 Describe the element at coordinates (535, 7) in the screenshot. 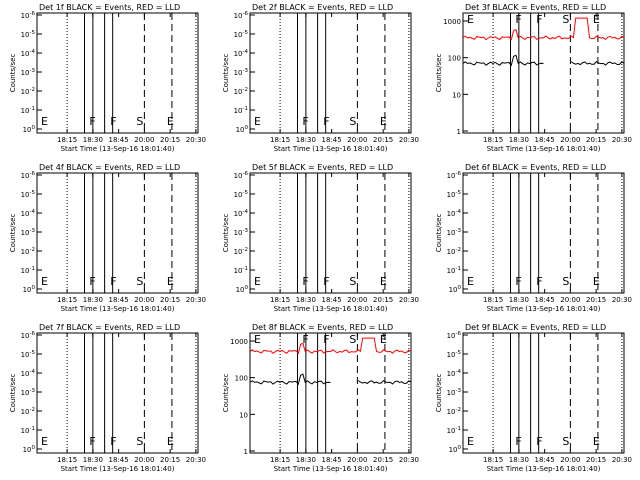

I see `panel-title: Det 3f BLACK = Events, RED = LLD` at that location.